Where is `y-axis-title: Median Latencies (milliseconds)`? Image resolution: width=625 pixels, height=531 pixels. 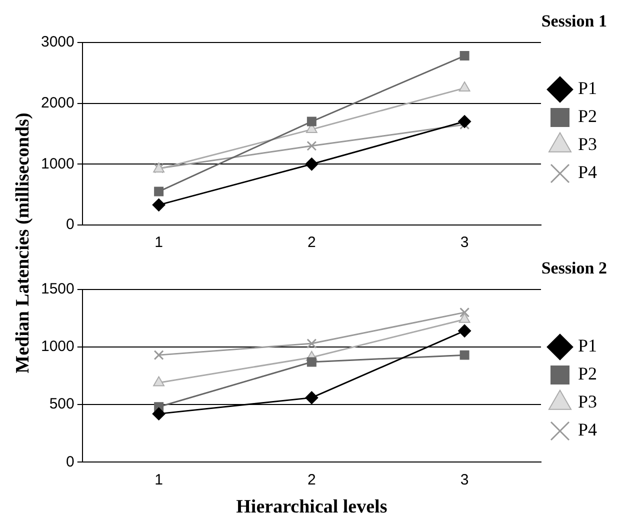
y-axis-title: Median Latencies (milliseconds) is located at coordinates (23, 243).